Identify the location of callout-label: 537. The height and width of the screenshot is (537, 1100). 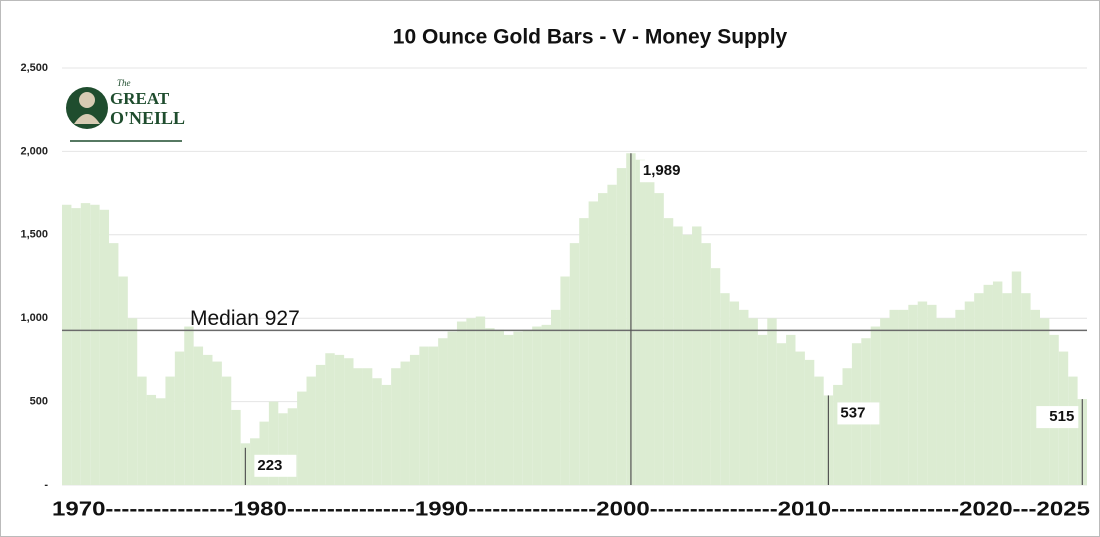
(852, 412).